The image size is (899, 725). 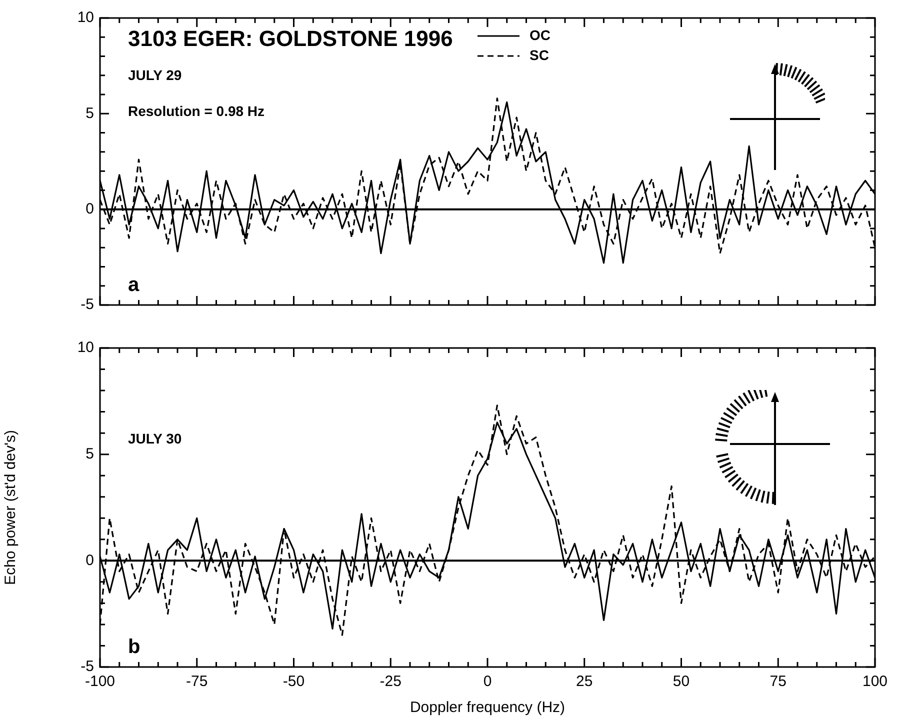 I want to click on x-tick-label: 75, so click(x=778, y=681).